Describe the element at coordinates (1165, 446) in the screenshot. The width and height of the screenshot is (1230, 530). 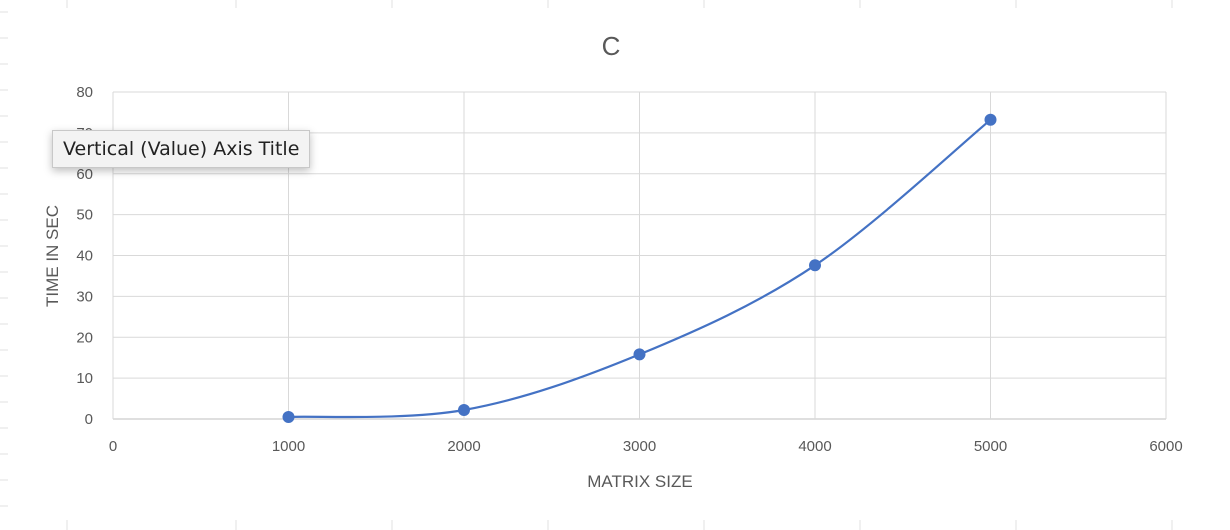
I see `x-tick-label: 6000` at that location.